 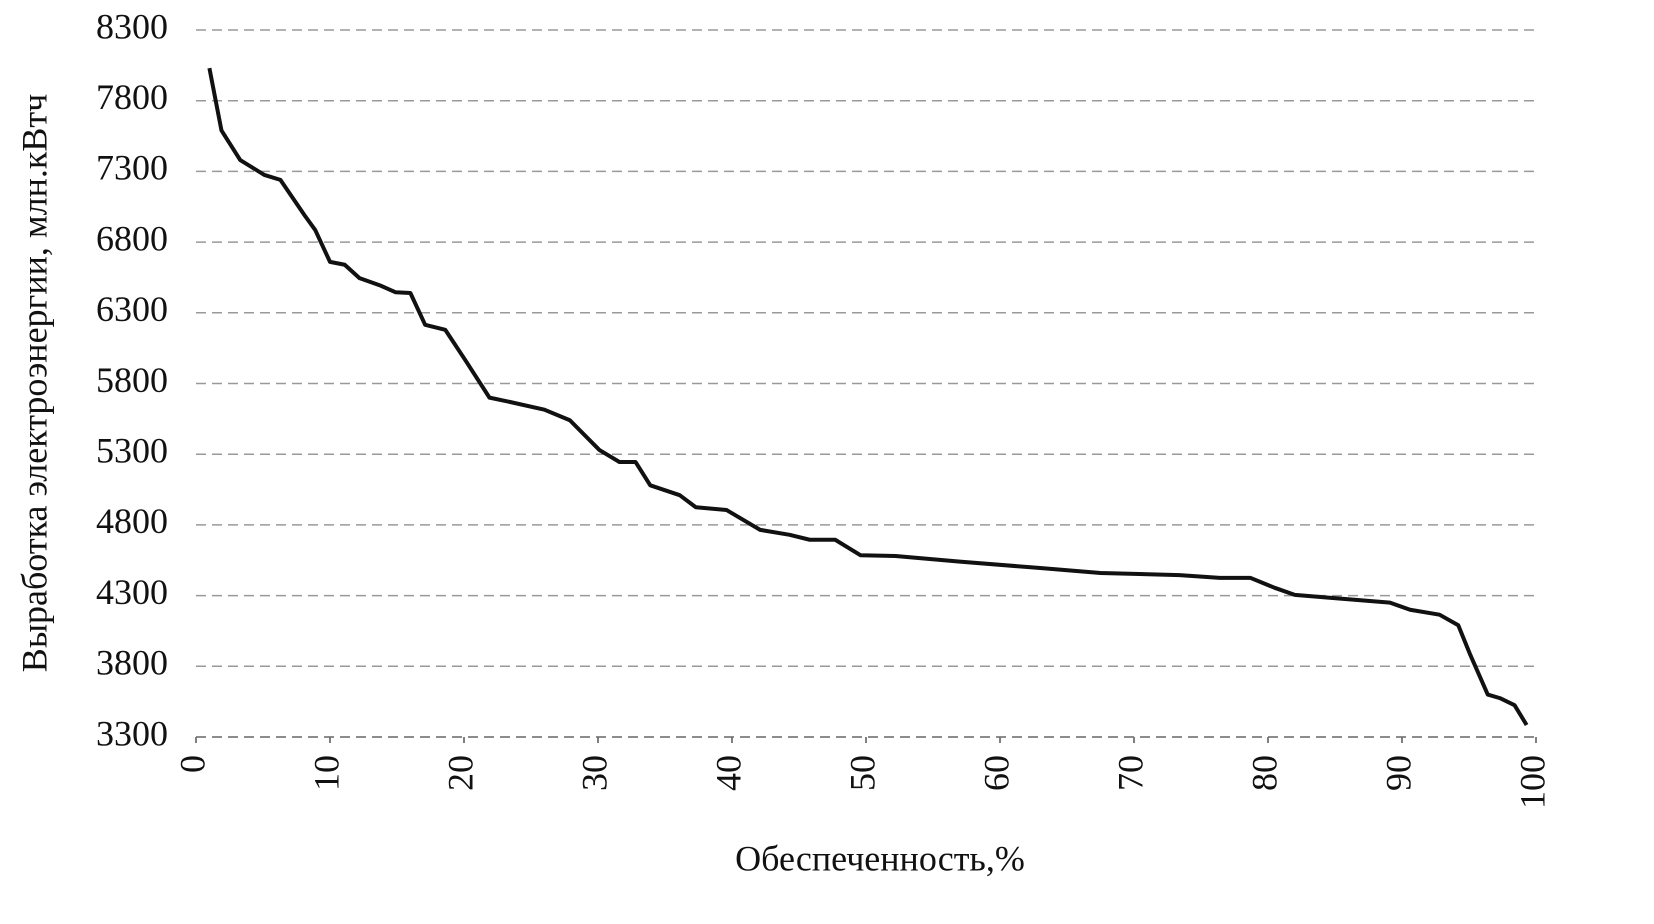 What do you see at coordinates (996, 773) in the screenshot?
I see `x-tick-label: 60` at bounding box center [996, 773].